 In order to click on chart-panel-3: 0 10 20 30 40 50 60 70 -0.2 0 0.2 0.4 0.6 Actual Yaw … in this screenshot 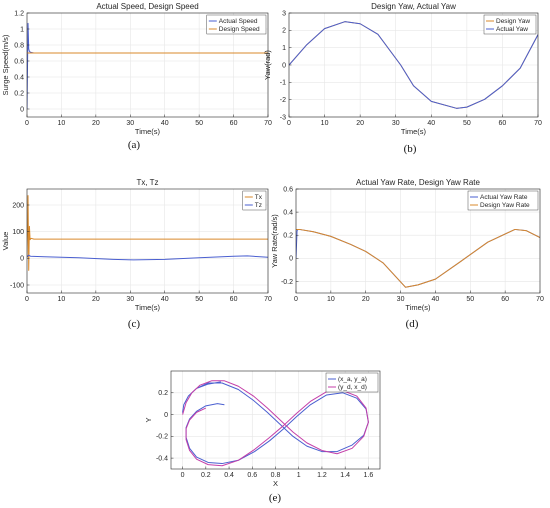, I will do `click(407, 254)`.